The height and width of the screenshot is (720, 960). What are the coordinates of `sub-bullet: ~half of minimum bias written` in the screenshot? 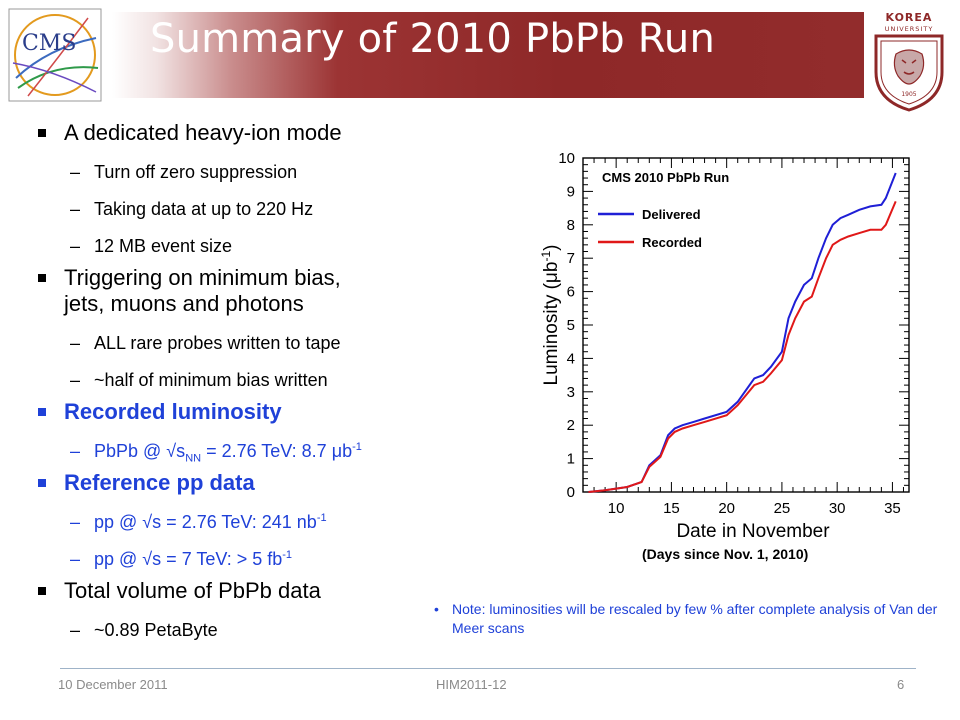 It's located at (272, 380).